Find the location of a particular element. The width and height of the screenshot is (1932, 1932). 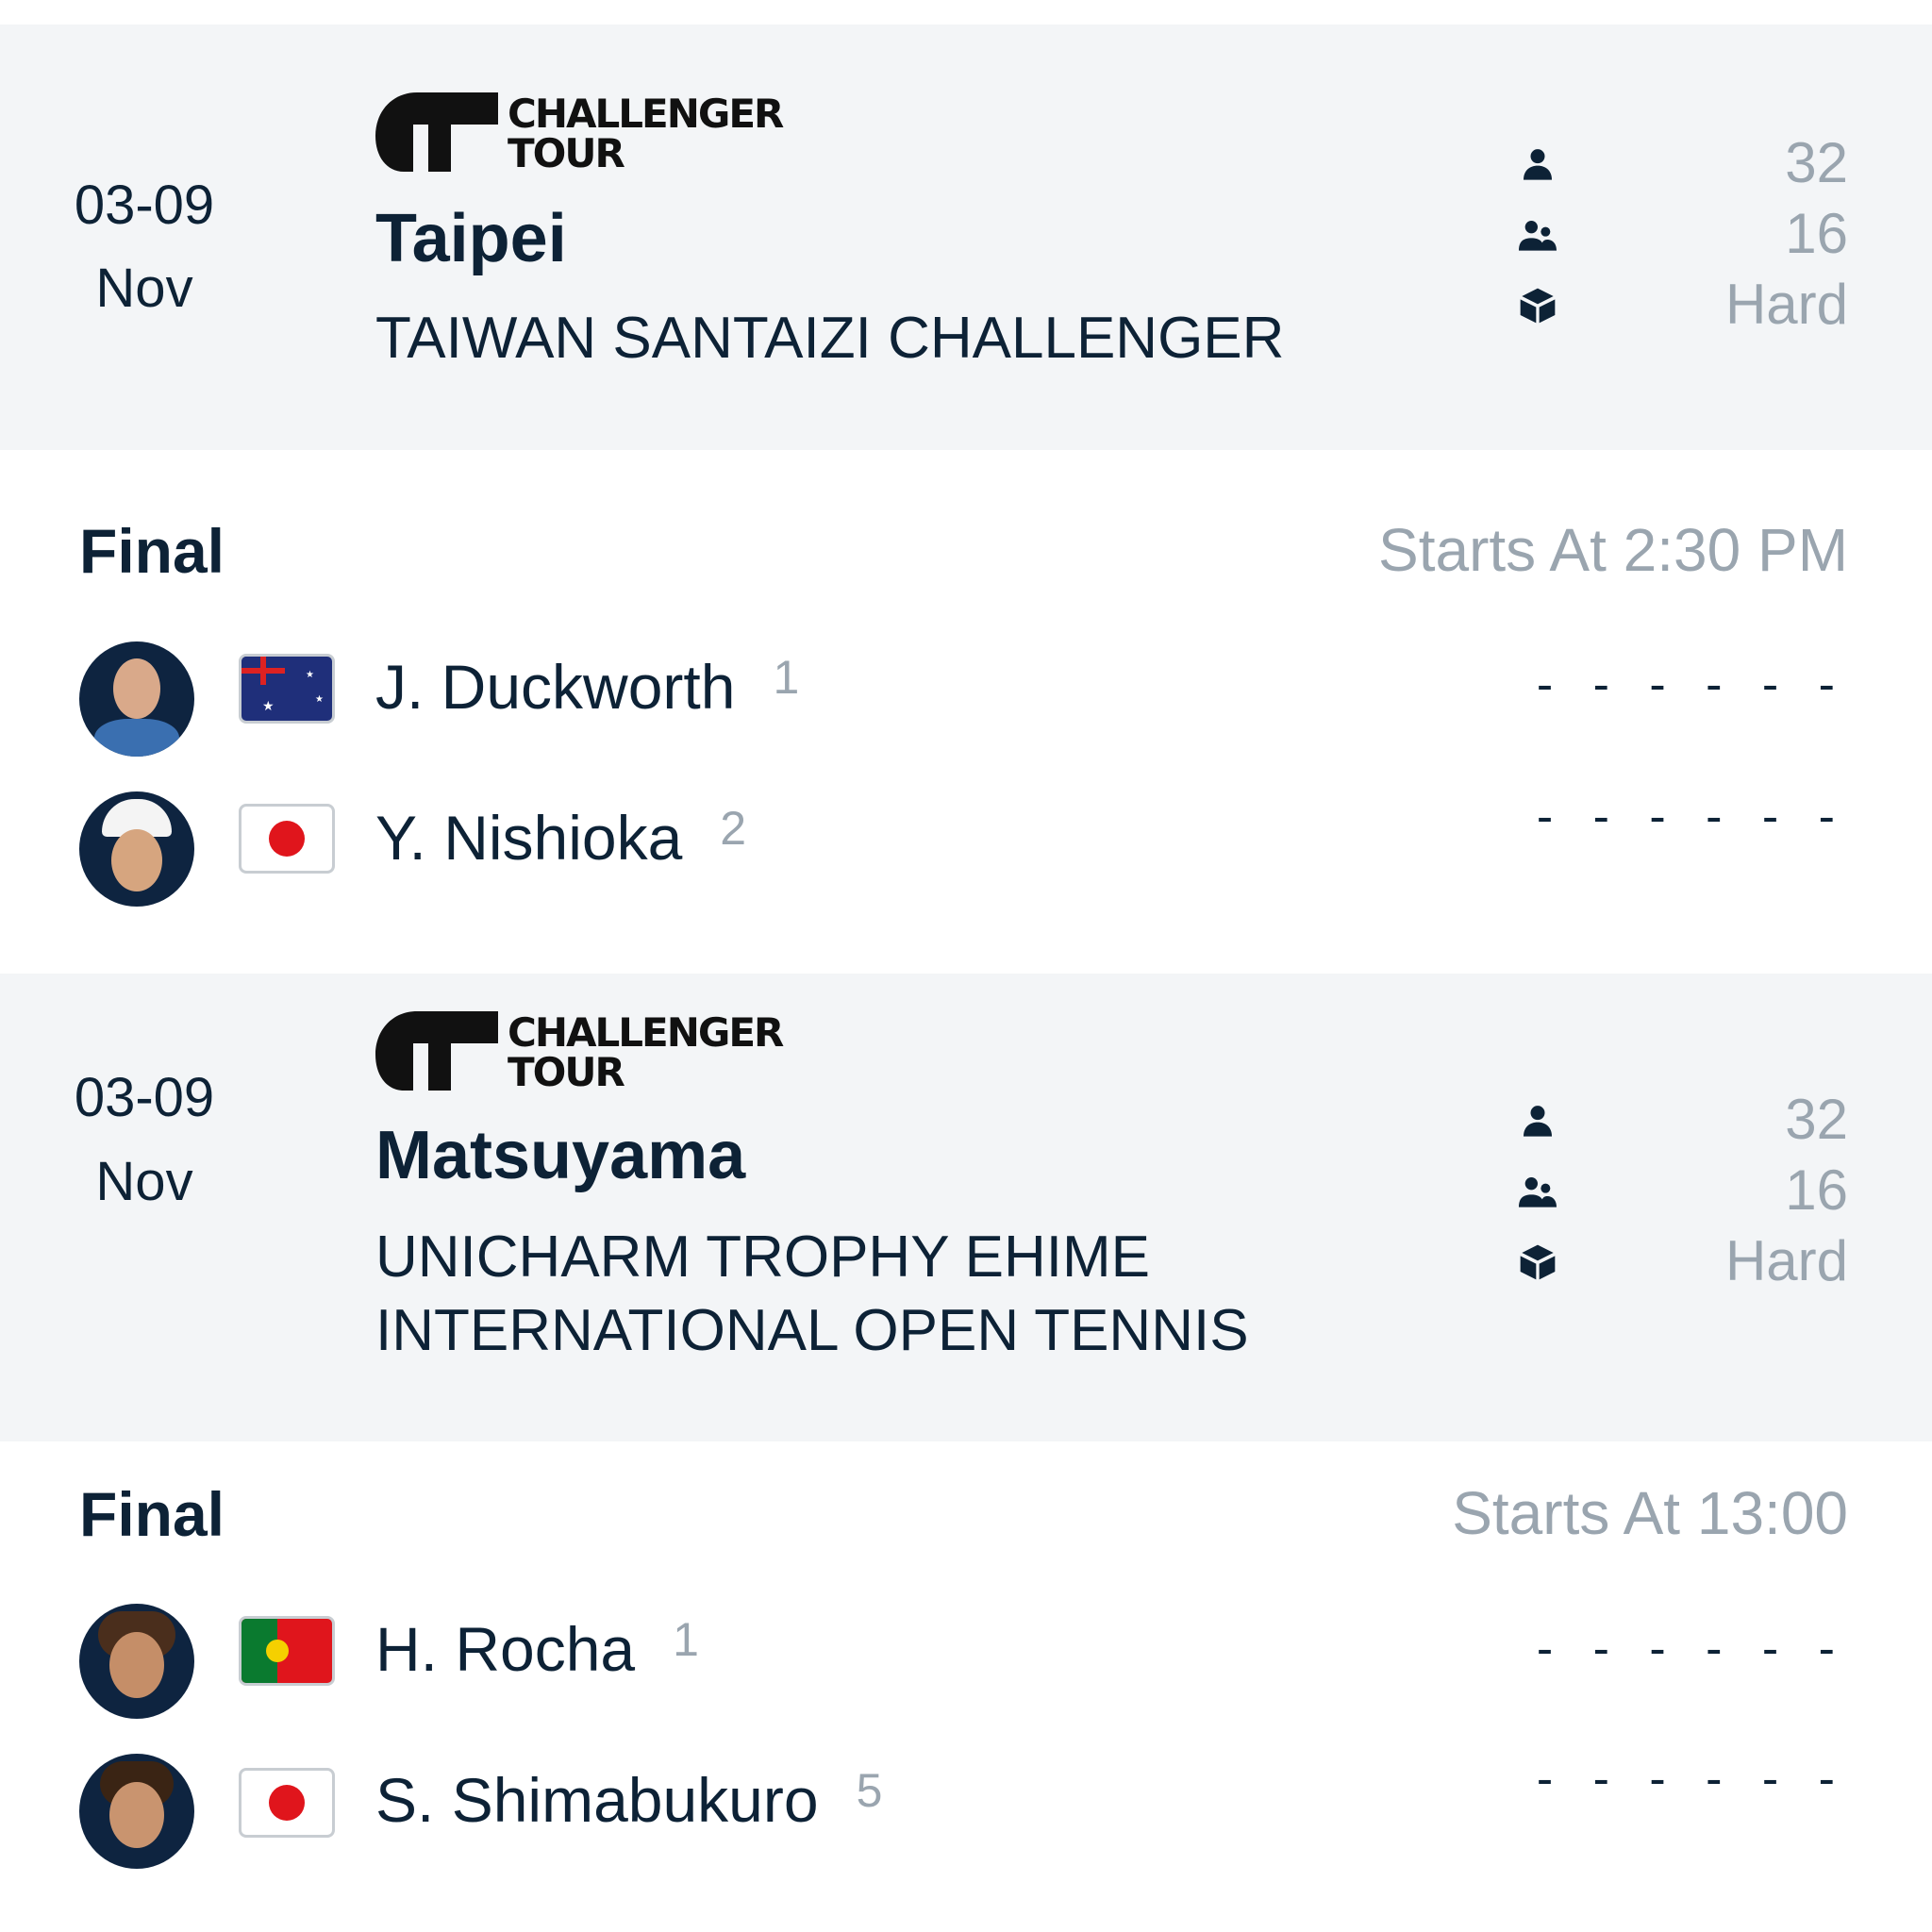

flag-australia-icon: ★ ★ ★ is located at coordinates (287, 689).